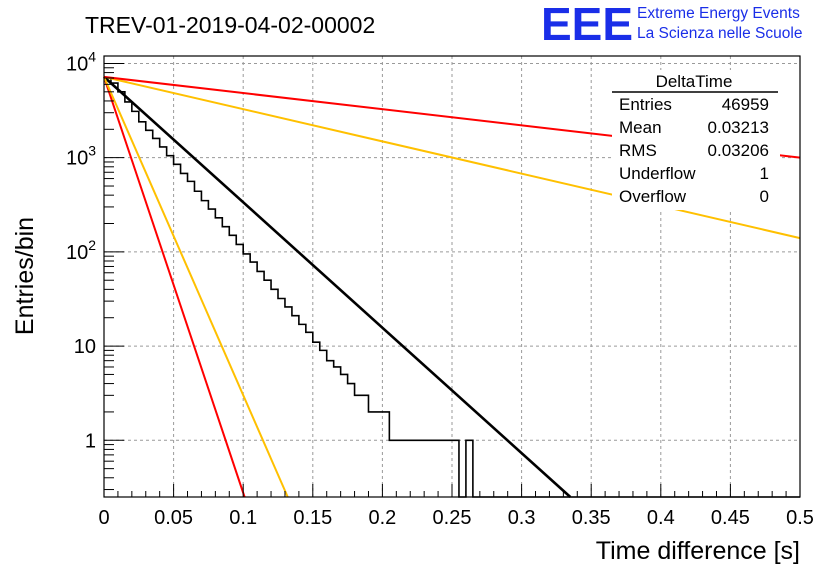  I want to click on stats-label: Entries, so click(645, 104).